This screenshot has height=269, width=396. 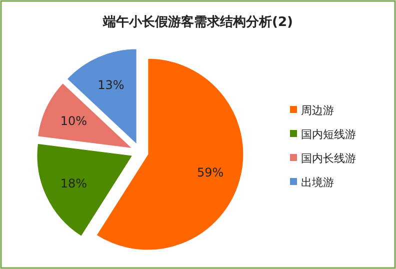 What do you see at coordinates (328, 158) in the screenshot?
I see `legend-label: 国内长线游` at bounding box center [328, 158].